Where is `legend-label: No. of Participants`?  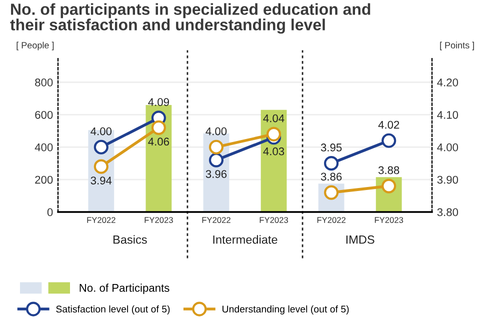
legend-label: No. of Participants is located at coordinates (125, 289).